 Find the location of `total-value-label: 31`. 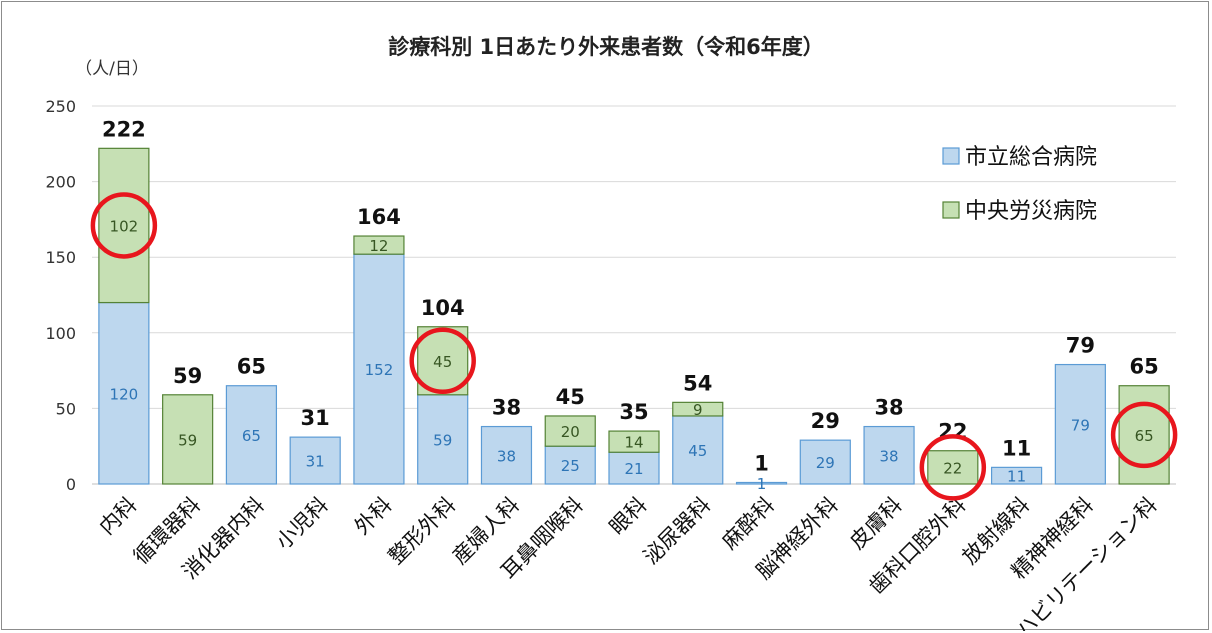

total-value-label: 31 is located at coordinates (315, 418).